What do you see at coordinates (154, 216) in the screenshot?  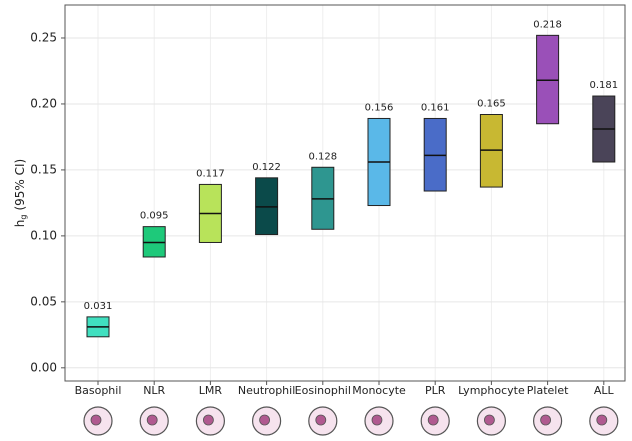 I see `value-label: 0.095` at bounding box center [154, 216].